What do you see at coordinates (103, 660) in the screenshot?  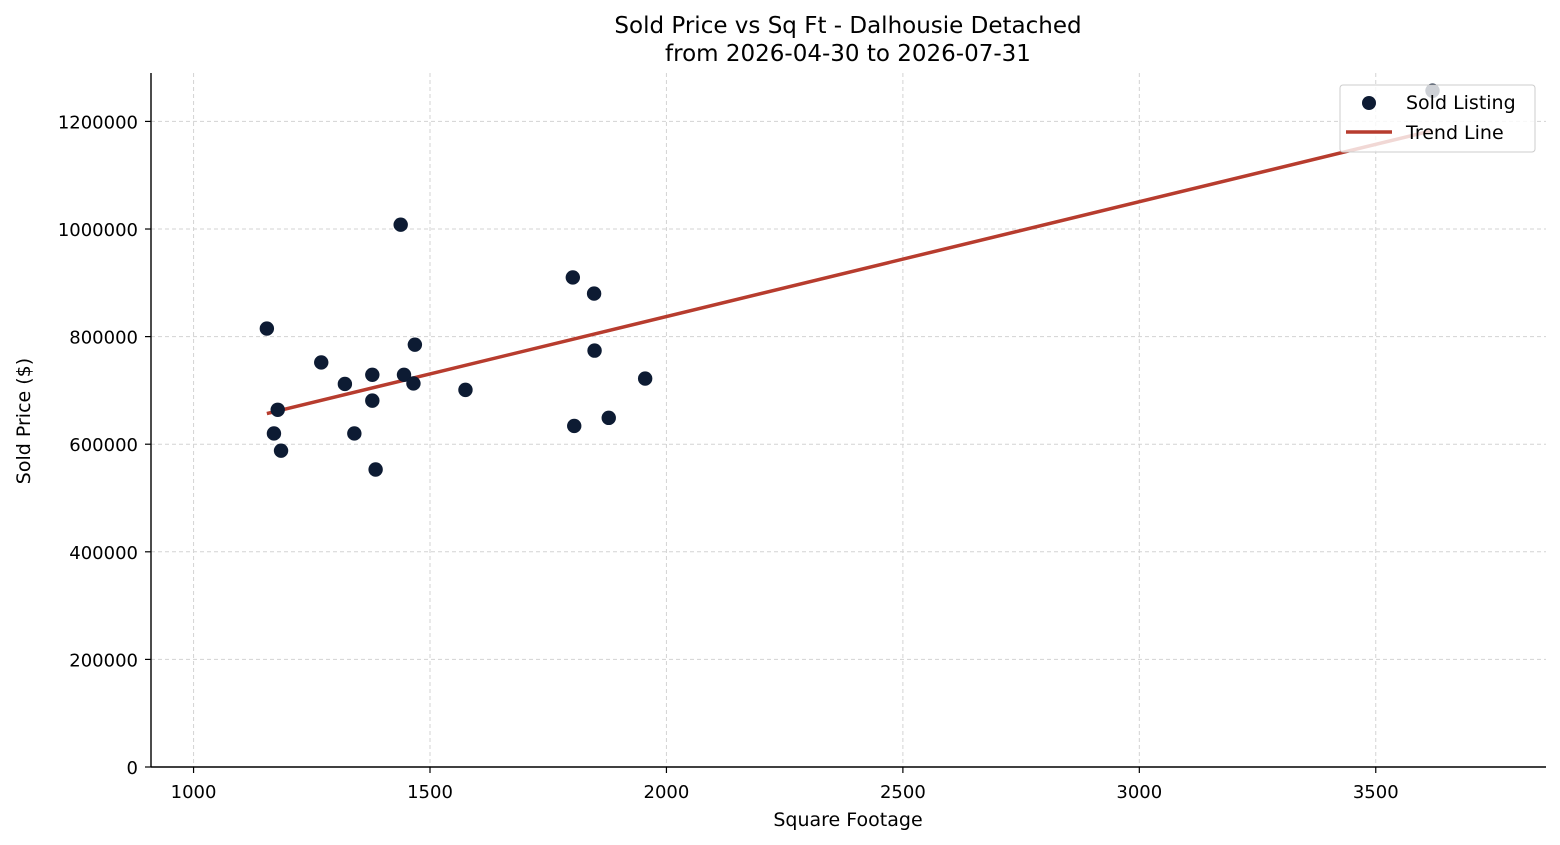 I see `y-tick-label-1: 200000` at bounding box center [103, 660].